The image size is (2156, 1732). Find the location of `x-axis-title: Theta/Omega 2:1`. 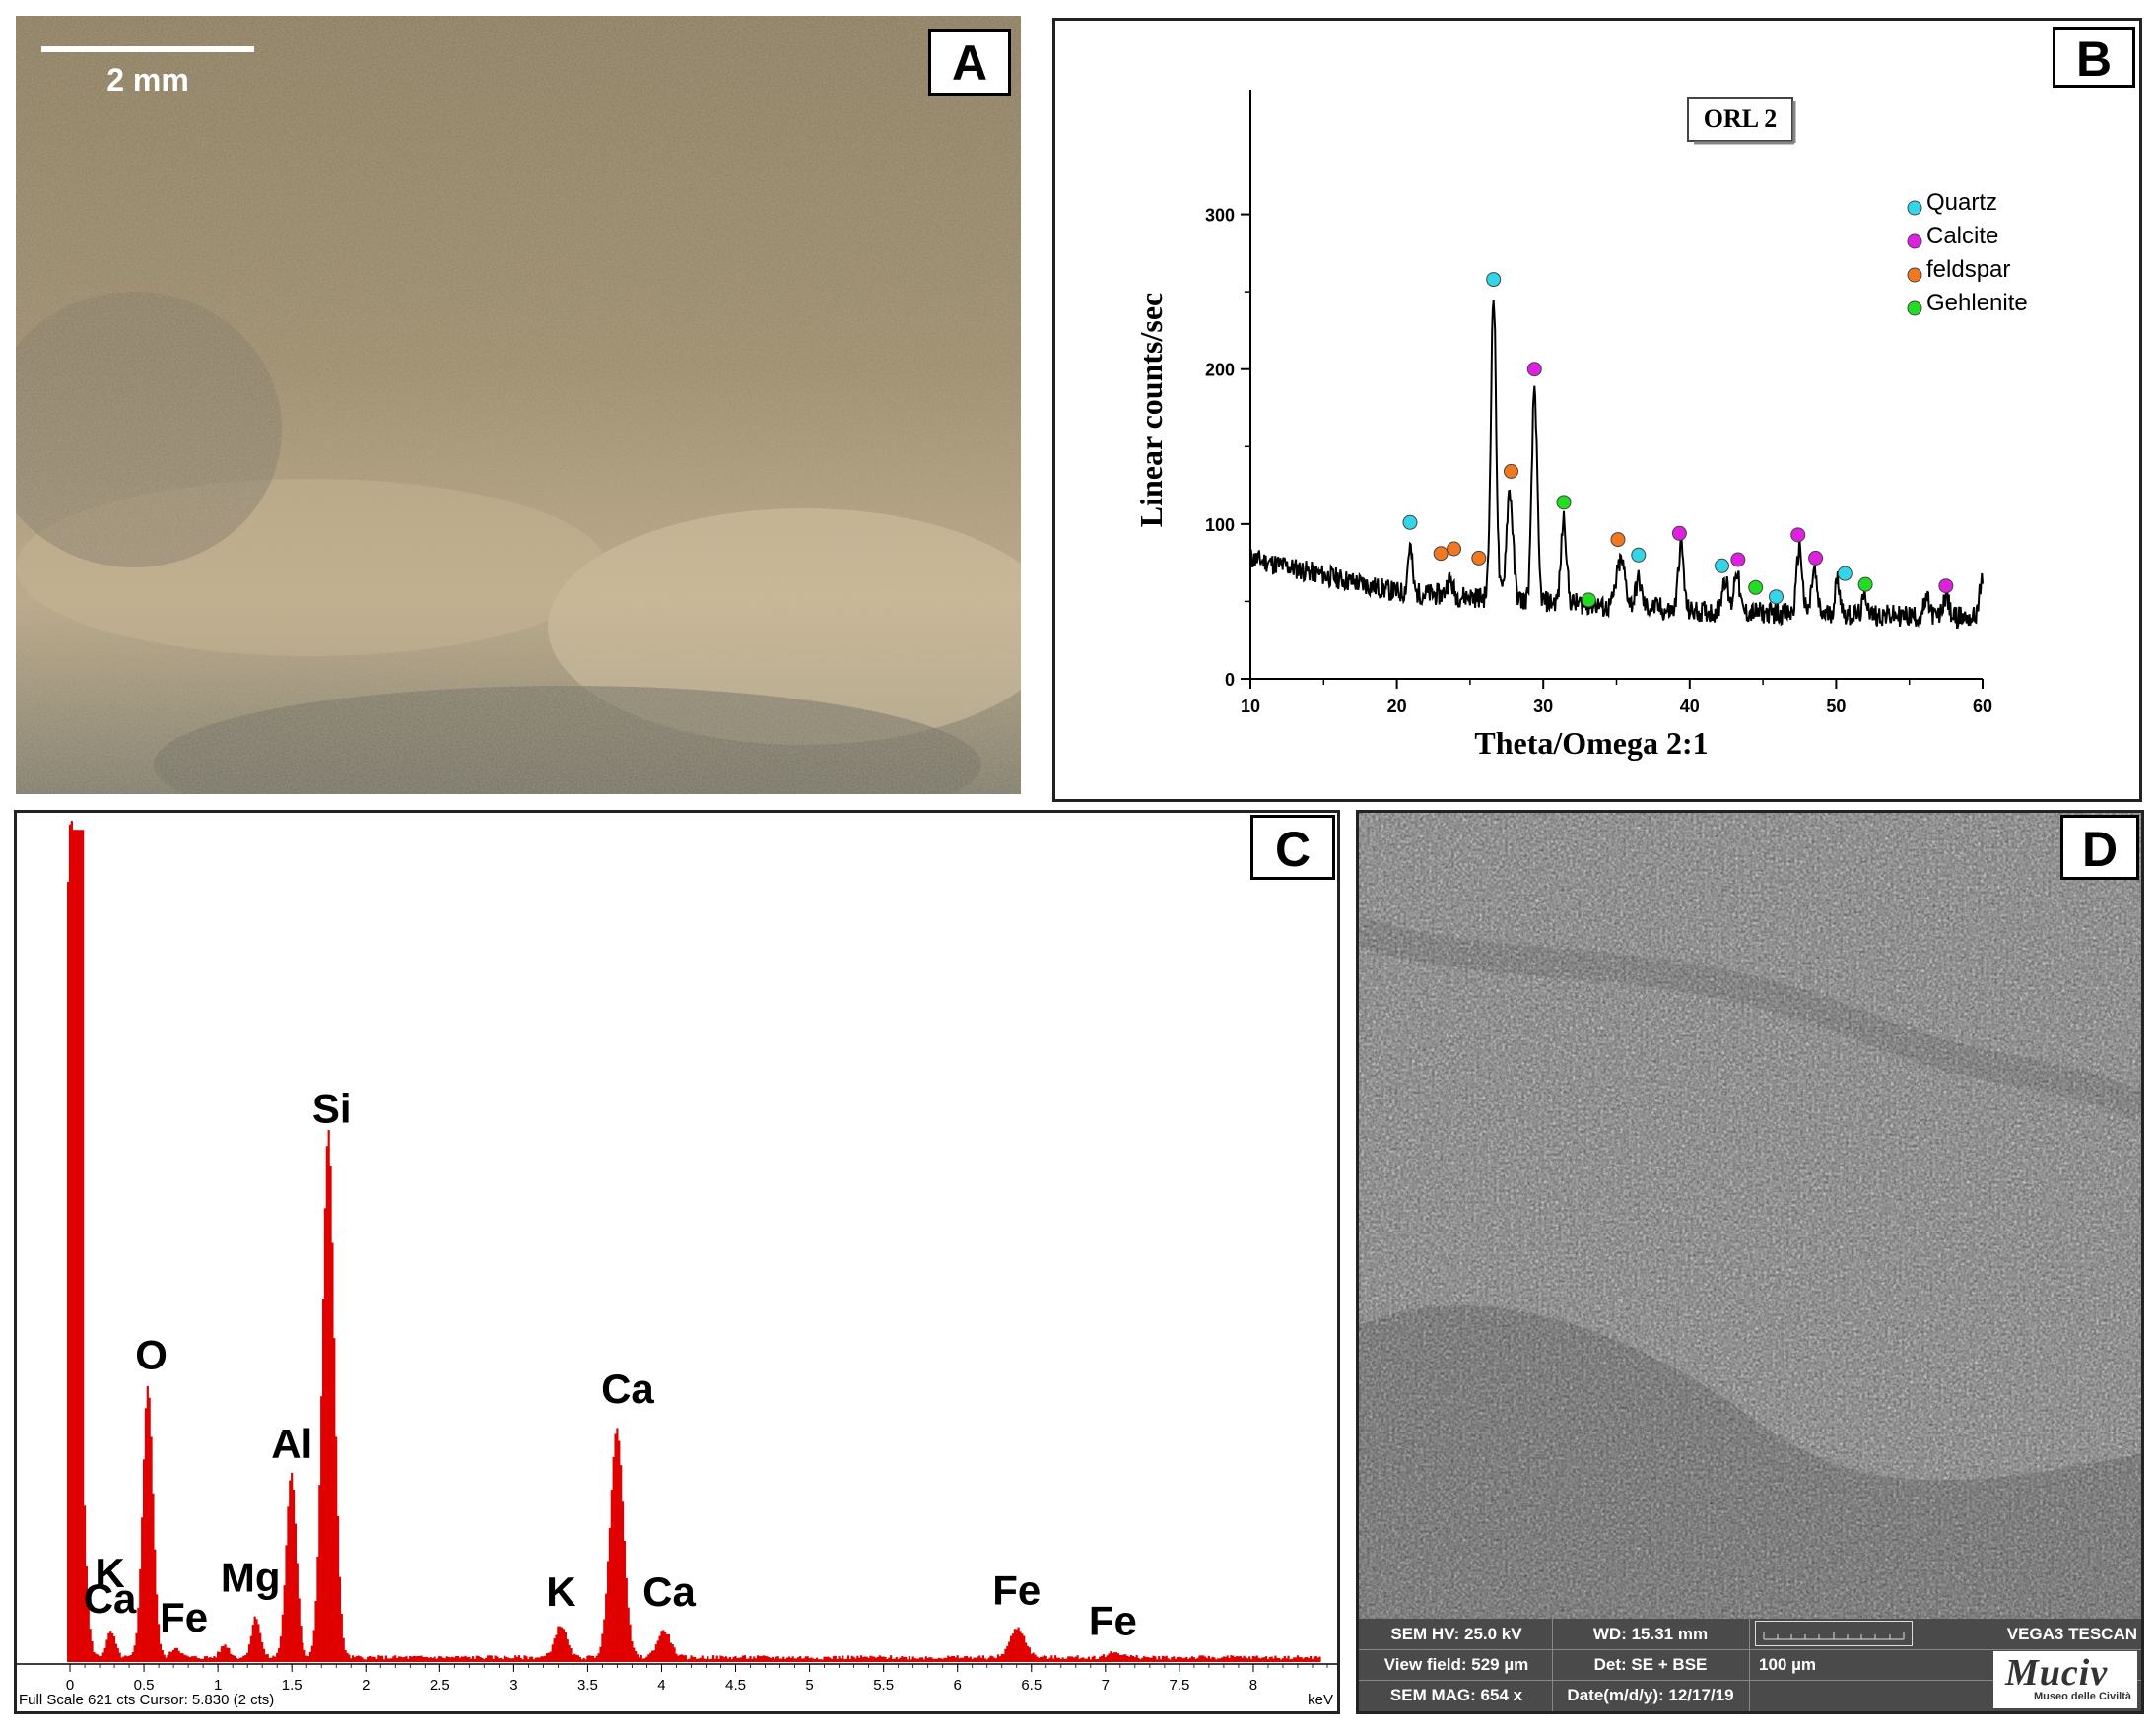

x-axis-title: Theta/Omega 2:1 is located at coordinates (1591, 743).